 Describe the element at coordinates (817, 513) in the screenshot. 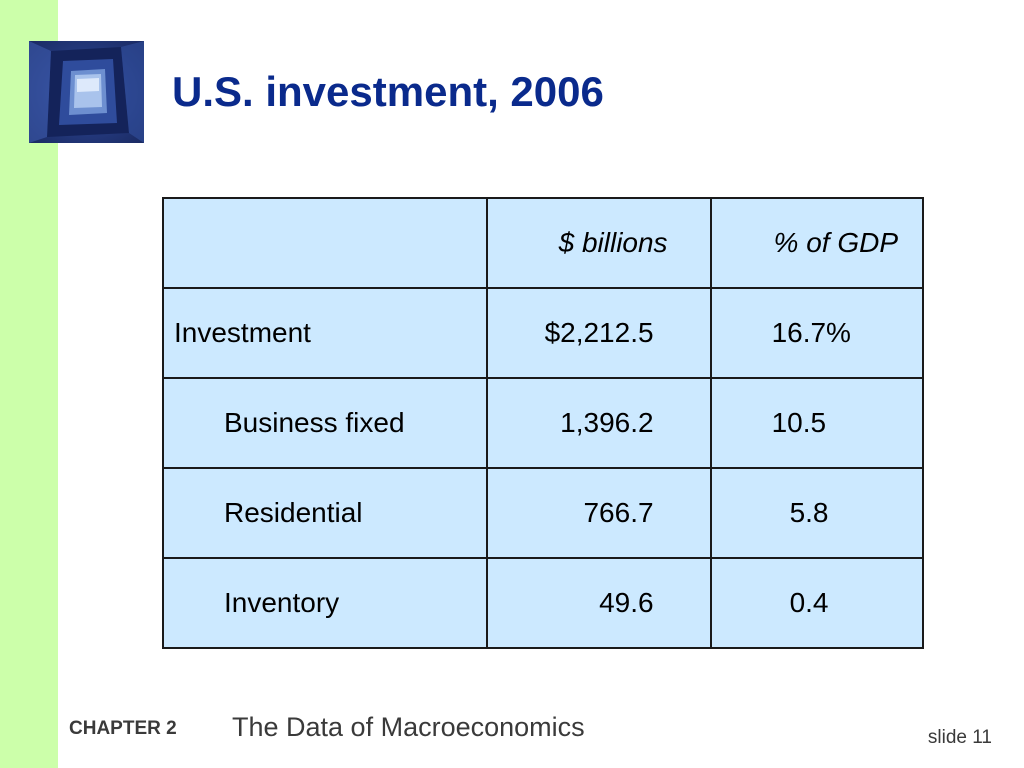

I see `cell-pct-gdp: 5.8` at that location.